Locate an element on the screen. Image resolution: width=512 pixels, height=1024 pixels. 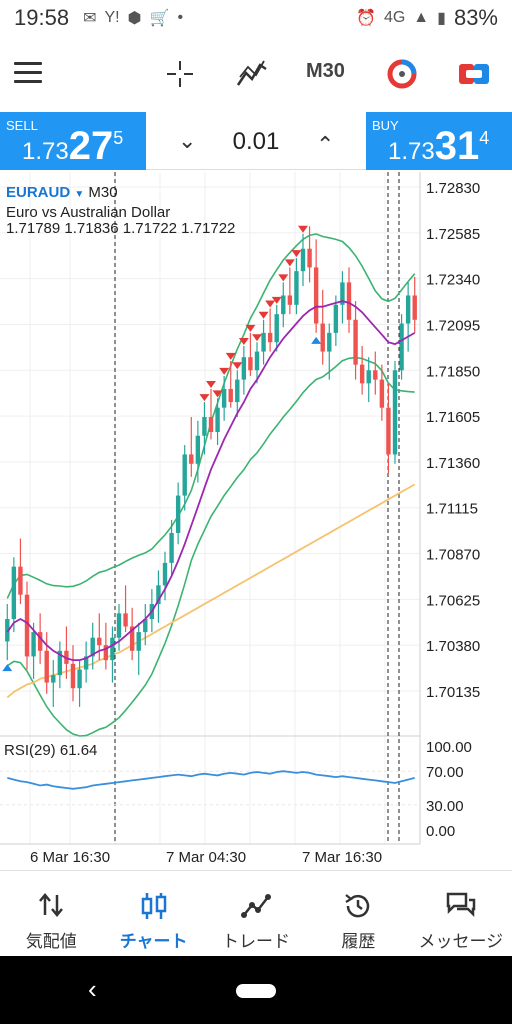
trade-icon is located at coordinates (474, 74).